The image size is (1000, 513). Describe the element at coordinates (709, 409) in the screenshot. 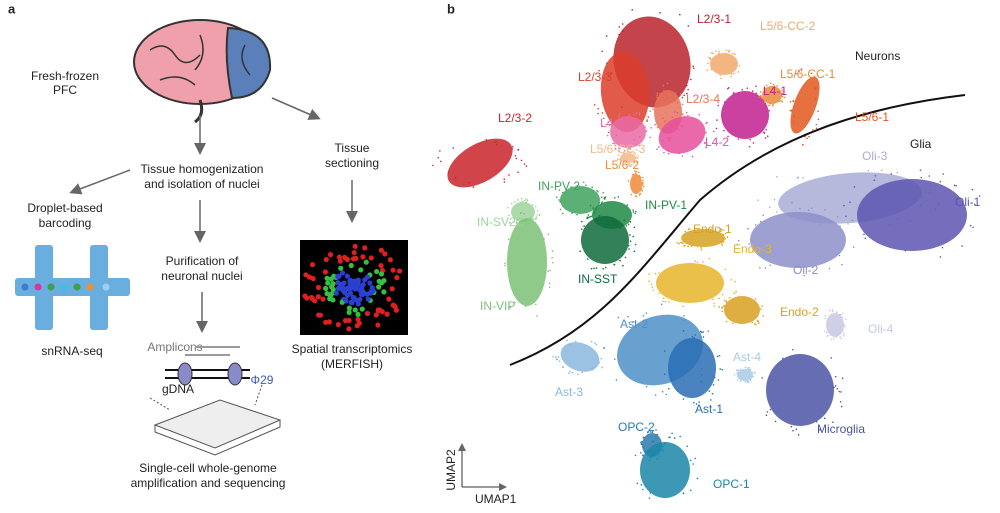

I see `cluster-label: Ast-1` at that location.